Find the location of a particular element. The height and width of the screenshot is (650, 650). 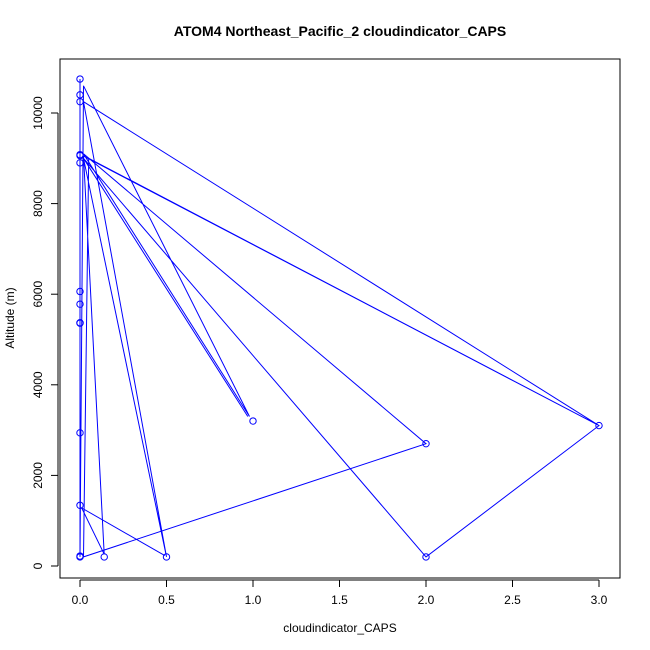

x-tick-label: 0.5 is located at coordinates (166, 600).